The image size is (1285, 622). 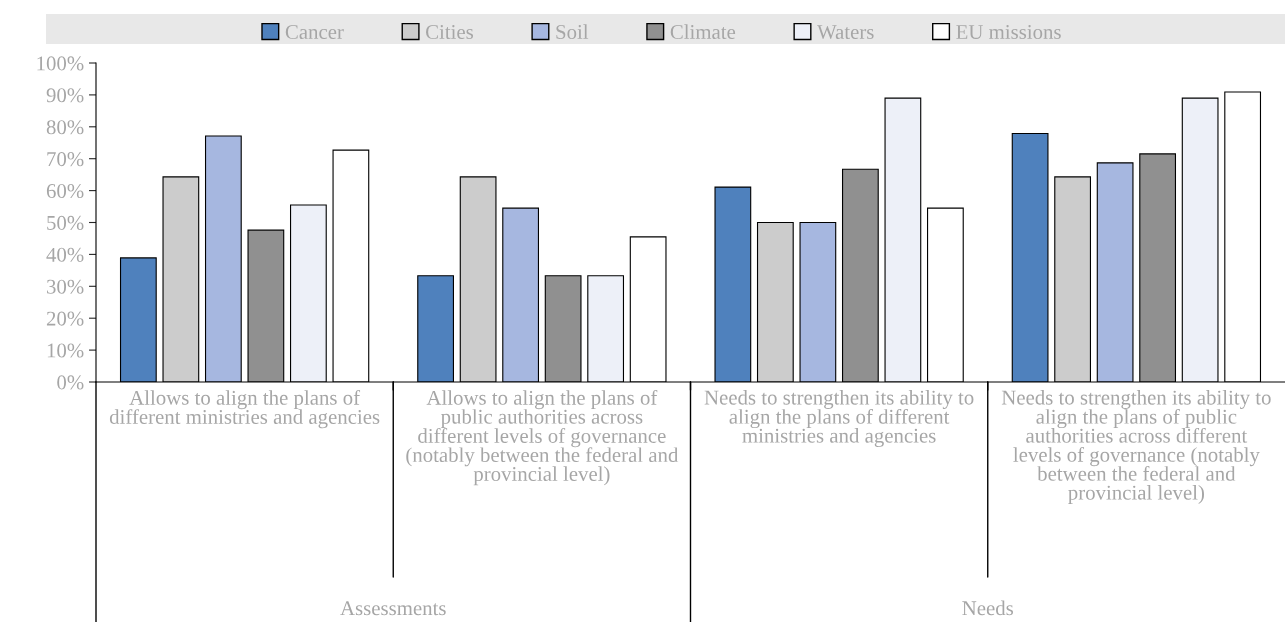 What do you see at coordinates (393, 608) in the screenshot?
I see `text: Assessments` at bounding box center [393, 608].